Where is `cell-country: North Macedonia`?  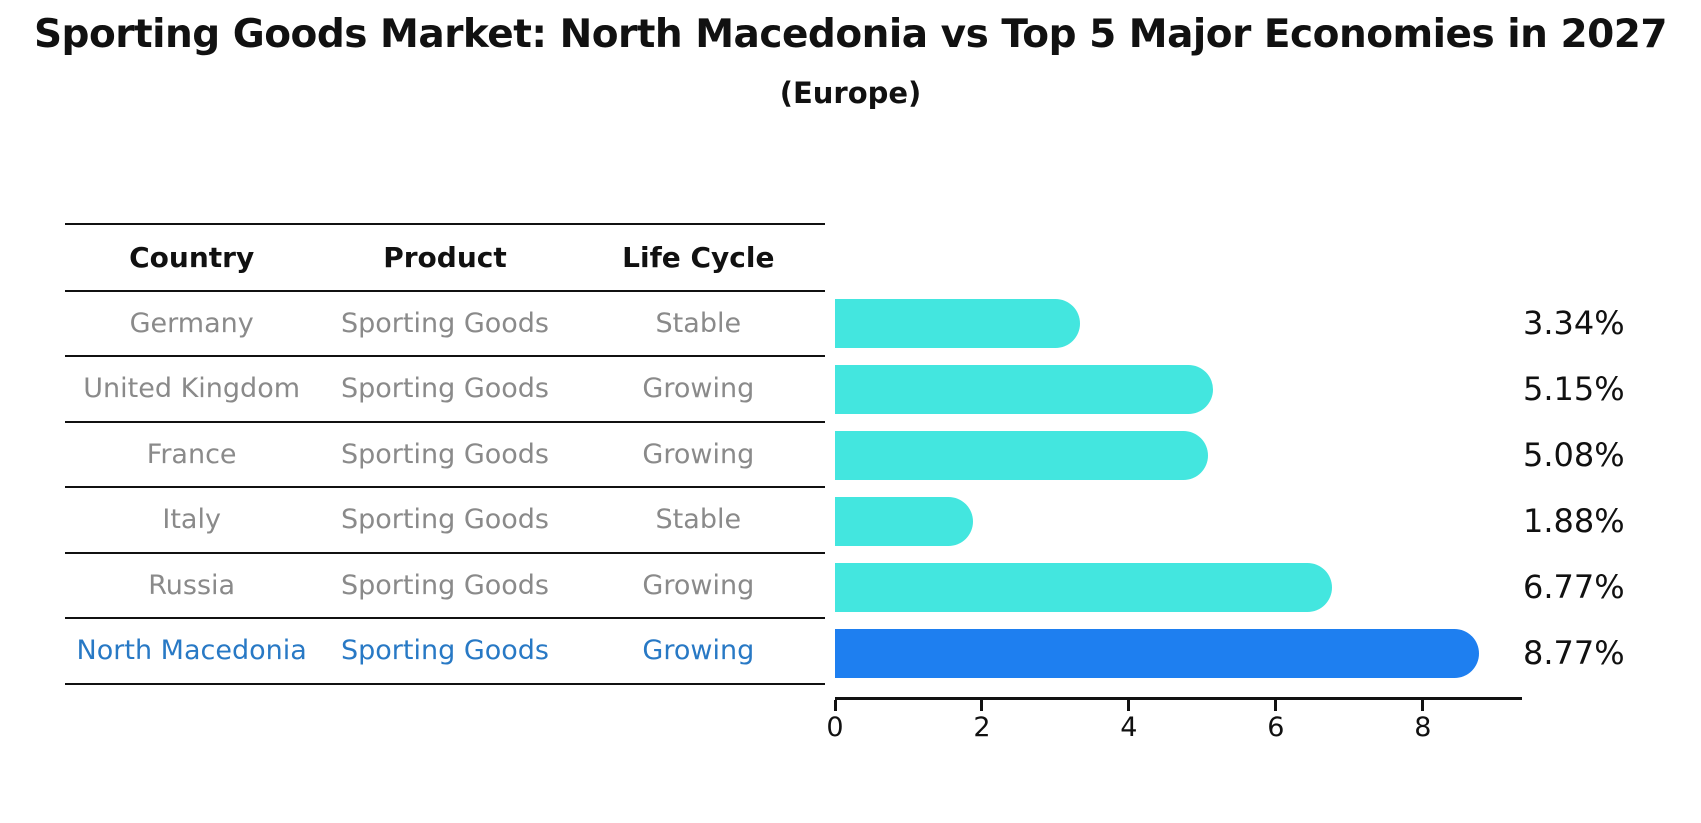 cell-country: North Macedonia is located at coordinates (191, 651).